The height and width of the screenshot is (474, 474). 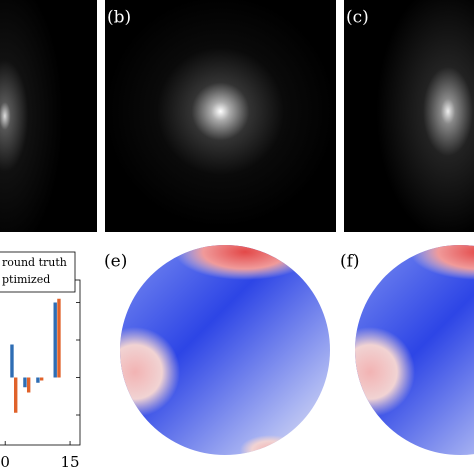 What do you see at coordinates (119, 18) in the screenshot?
I see `panel-label: (b)` at bounding box center [119, 18].